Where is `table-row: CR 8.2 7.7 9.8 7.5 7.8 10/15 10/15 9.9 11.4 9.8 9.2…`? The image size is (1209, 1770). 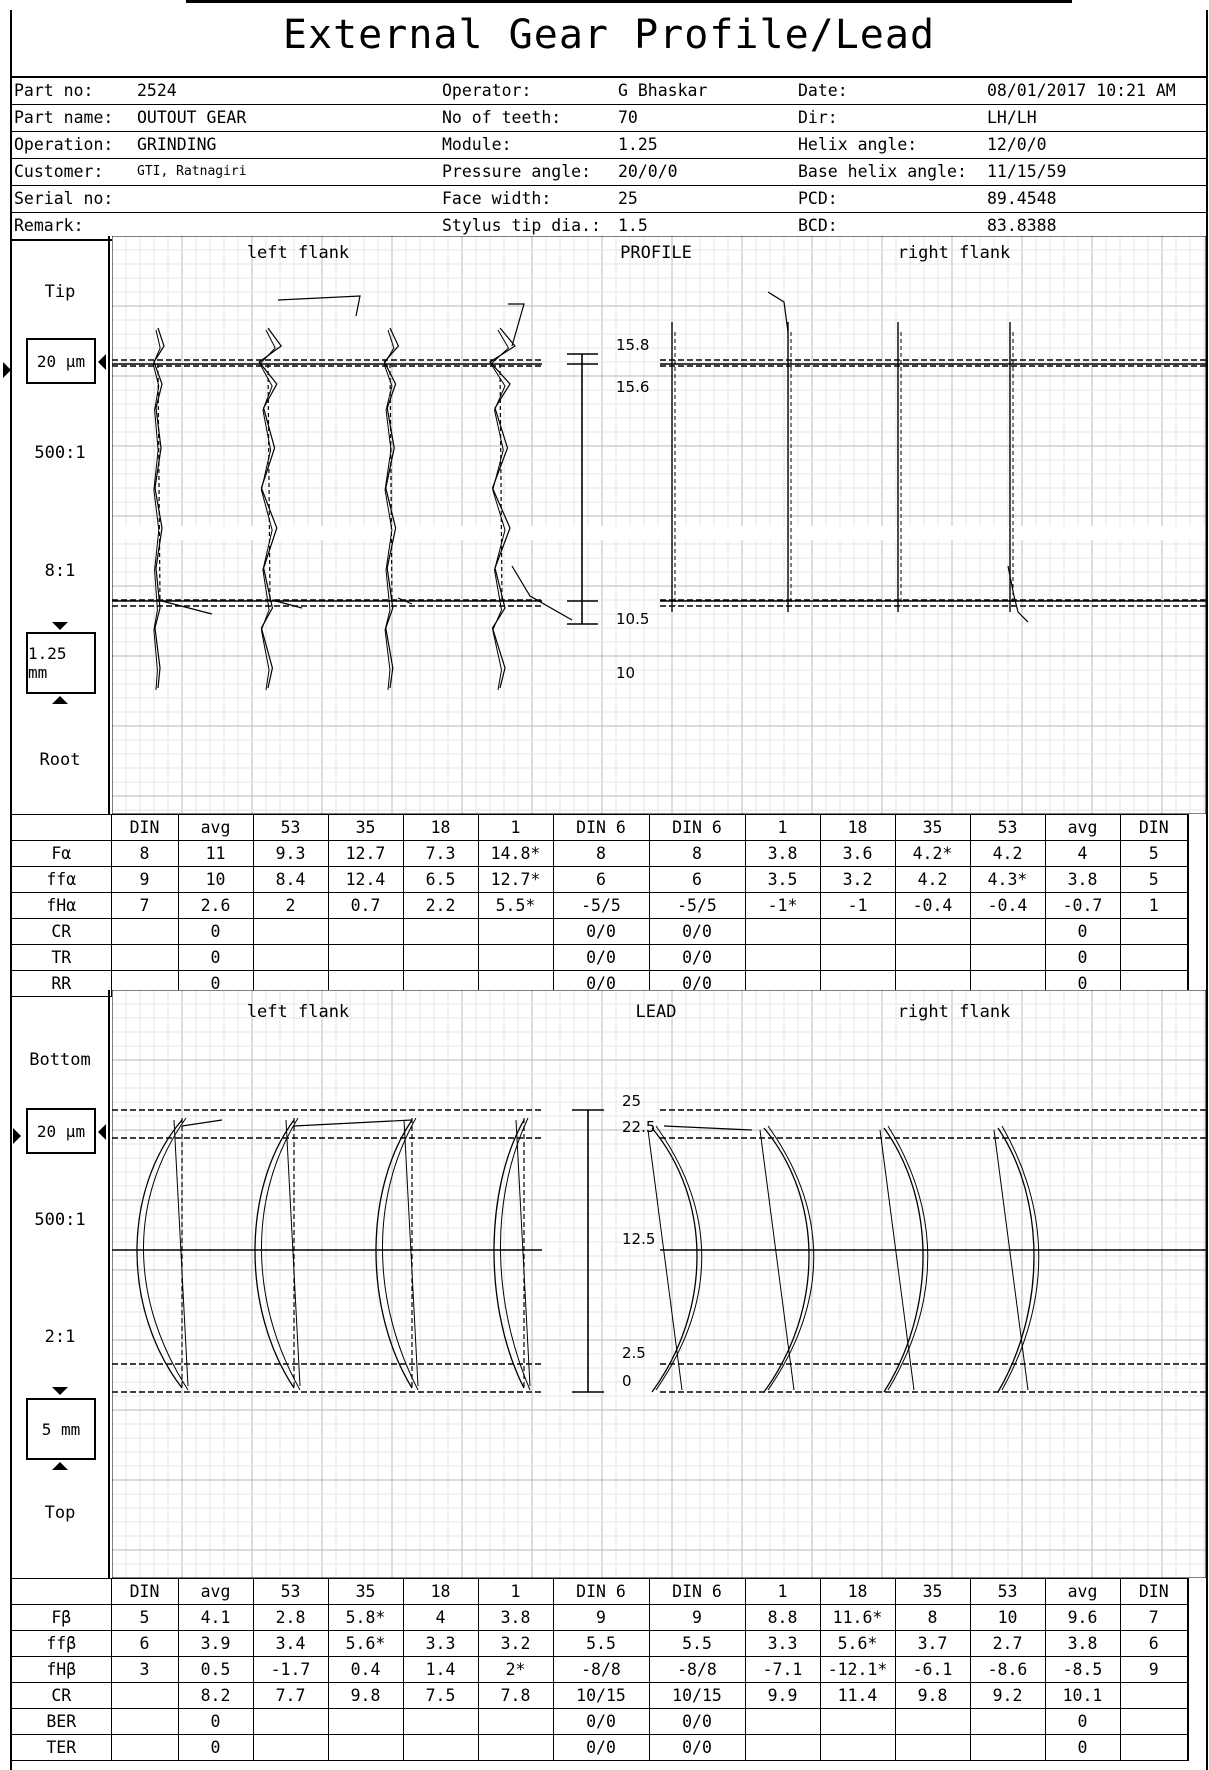 table-row: CR 8.2 7.7 9.8 7.5 7.8 10/15 10/15 9.9 11.4 9.8 9.2… is located at coordinates (599, 1695).